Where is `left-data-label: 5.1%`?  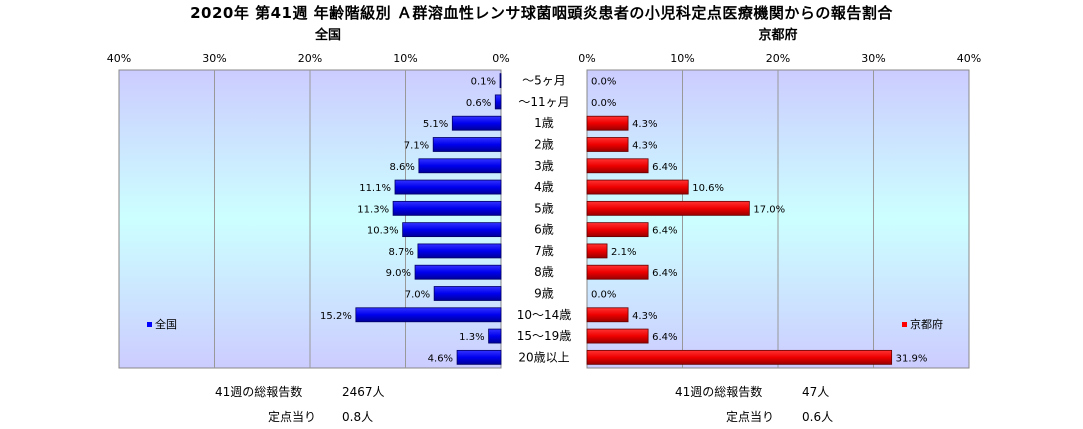 left-data-label: 5.1% is located at coordinates (435, 124).